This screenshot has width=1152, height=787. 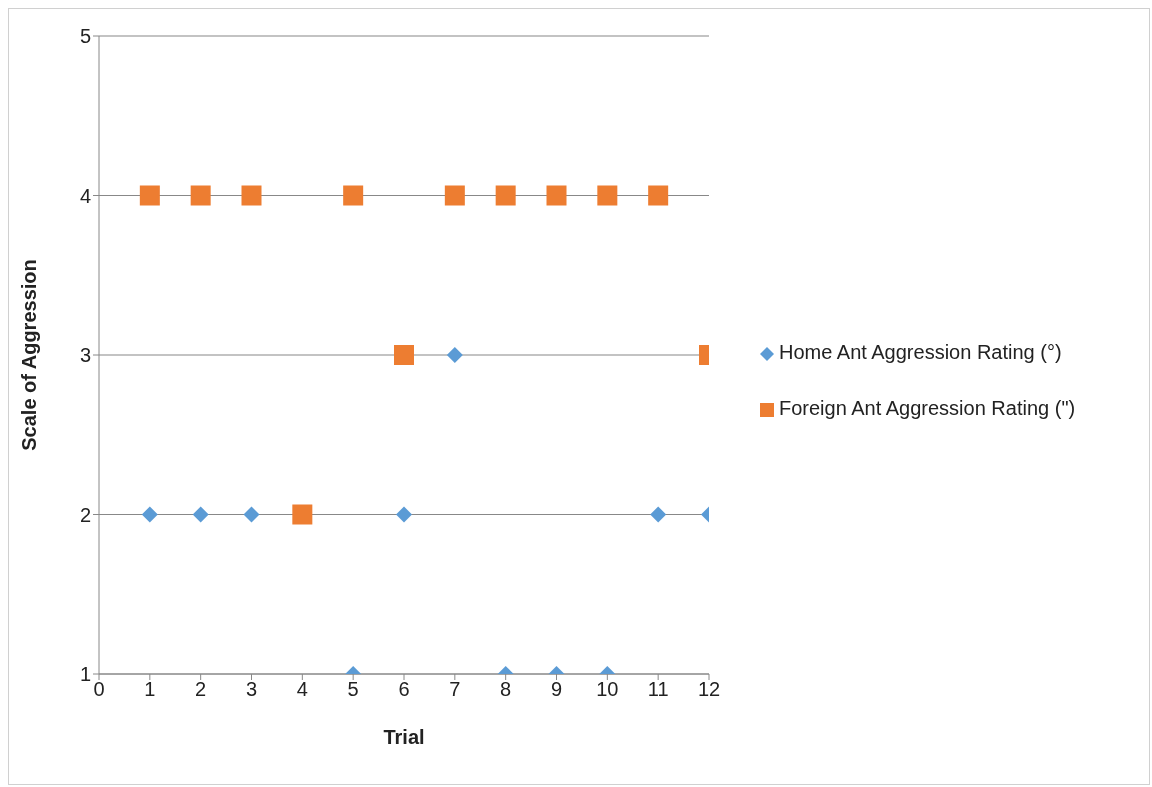 What do you see at coordinates (658, 689) in the screenshot?
I see `x-tick-label: 11` at bounding box center [658, 689].